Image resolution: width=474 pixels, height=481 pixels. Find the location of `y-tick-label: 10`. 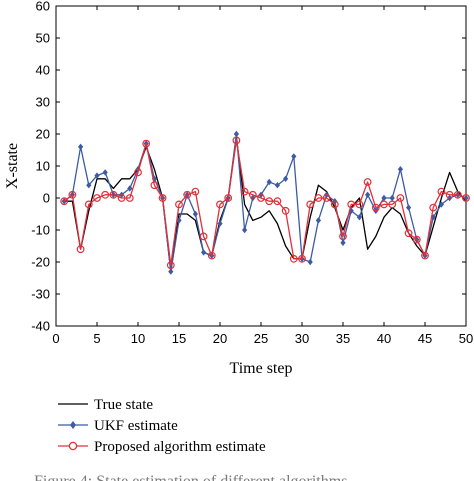

y-tick-label: 10 is located at coordinates (43, 166).